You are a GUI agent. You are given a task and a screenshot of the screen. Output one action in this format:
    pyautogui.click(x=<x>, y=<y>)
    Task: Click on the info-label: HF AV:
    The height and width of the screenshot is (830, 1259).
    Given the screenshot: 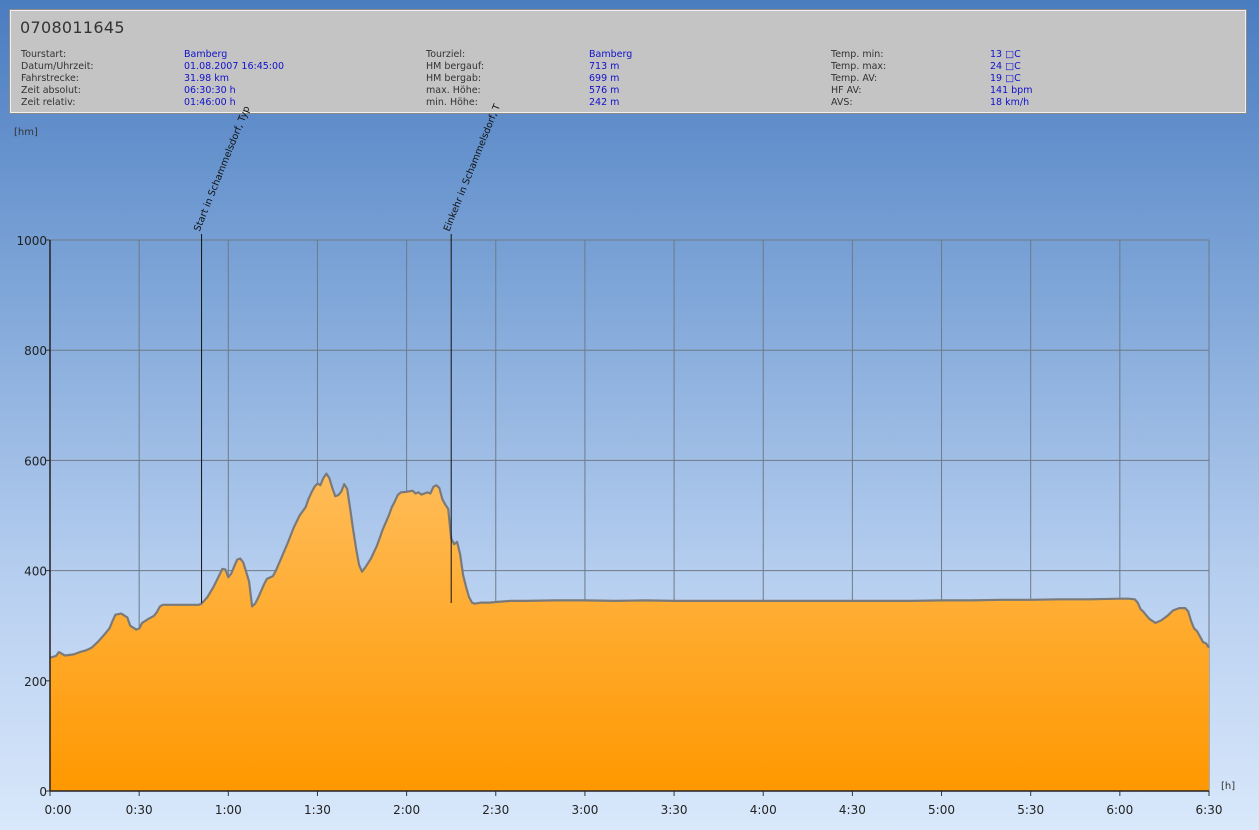 What is the action you would take?
    pyautogui.click(x=846, y=90)
    